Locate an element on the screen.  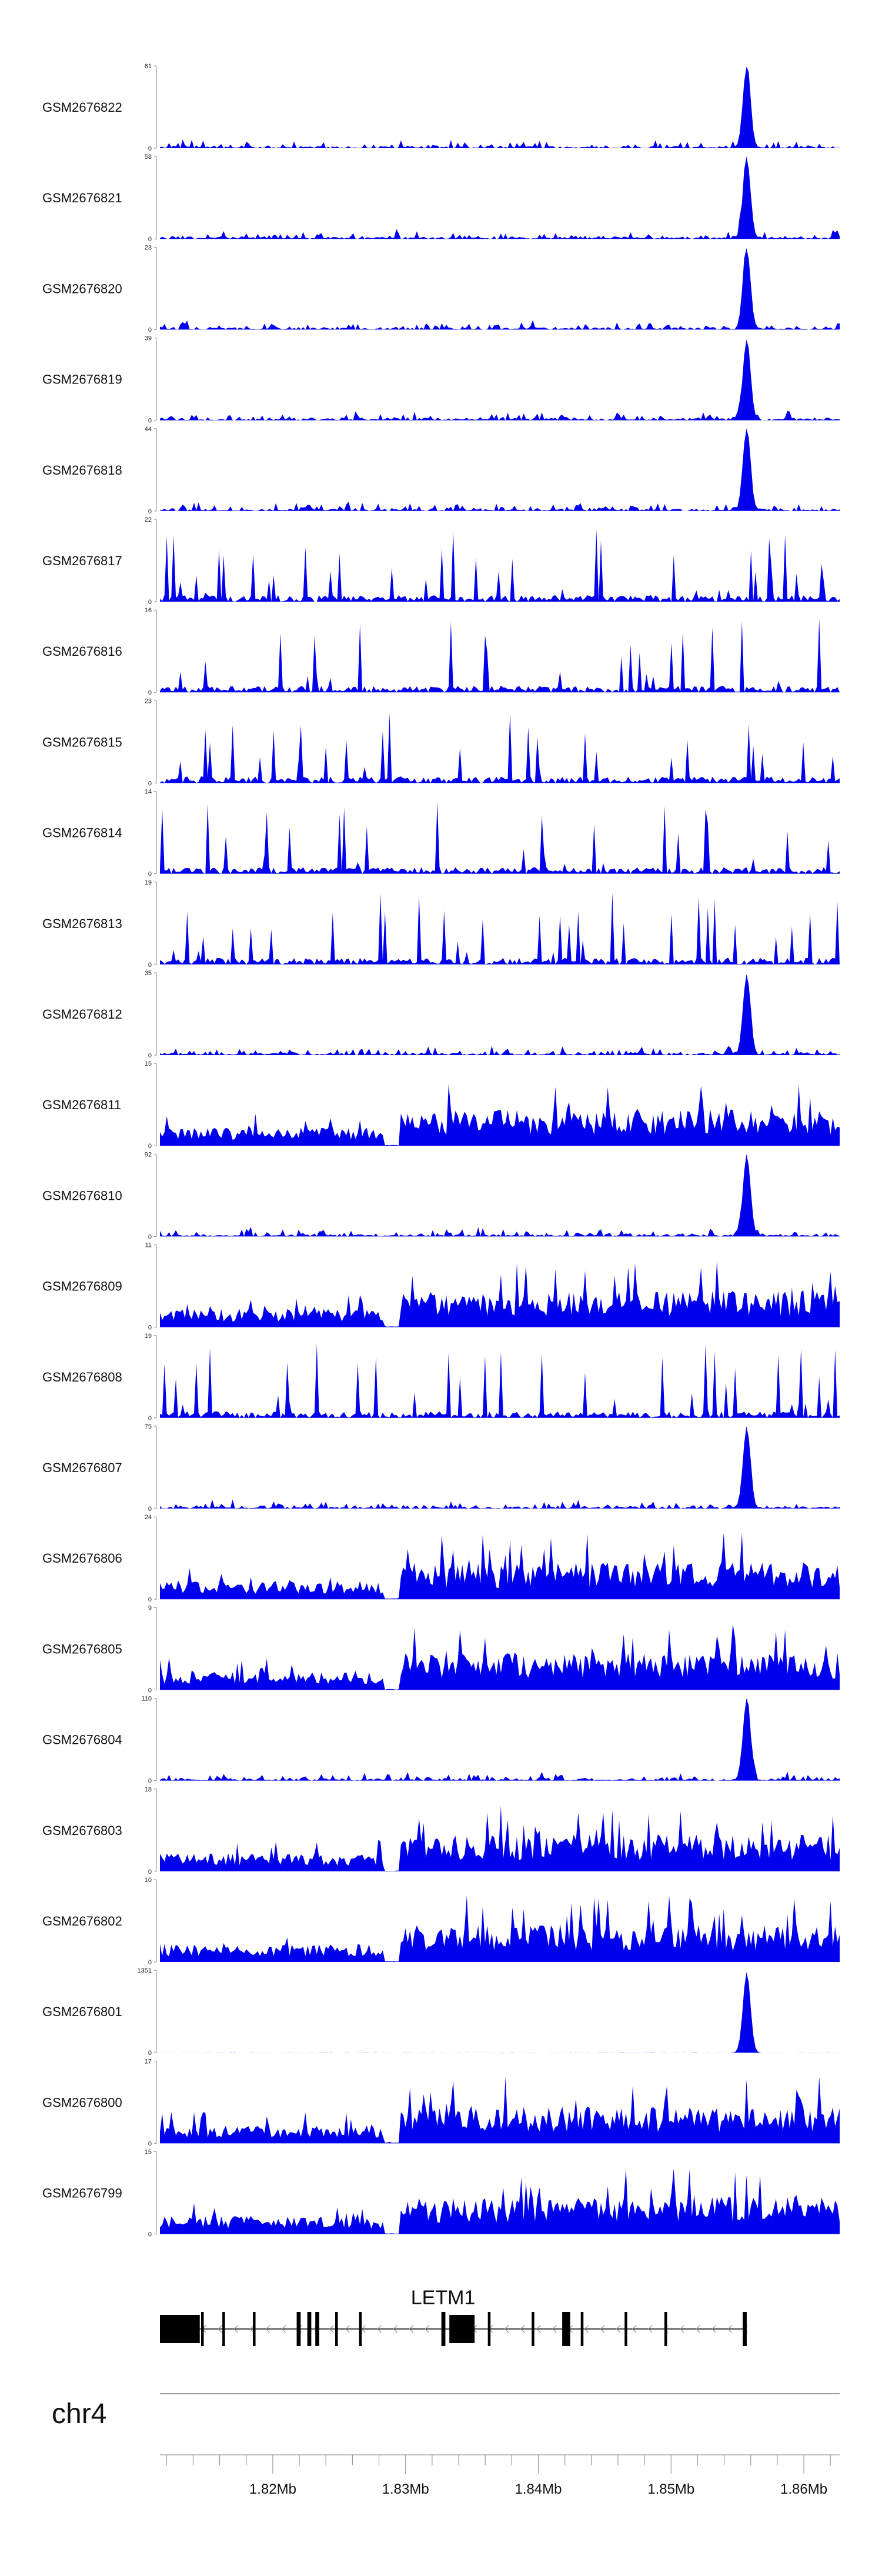
track-gsm2676818: GSM2676818 44 0 is located at coordinates (441, 470).